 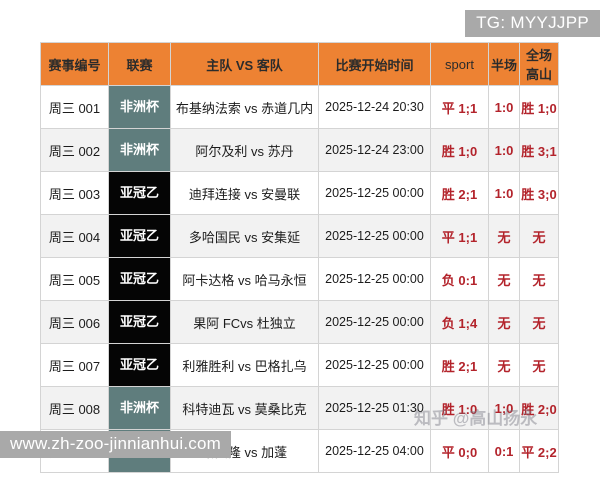 What do you see at coordinates (244, 193) in the screenshot?
I see `cell-teams: 迪拜连接 vs 安曼联` at bounding box center [244, 193].